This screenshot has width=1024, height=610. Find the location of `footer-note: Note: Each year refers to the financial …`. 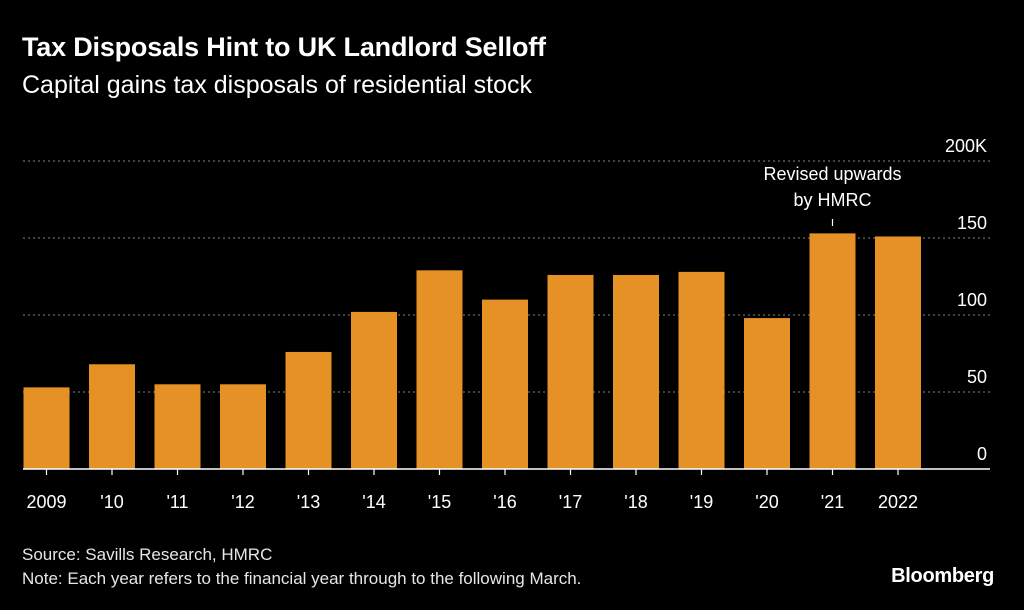

footer-note: Note: Each year refers to the financial … is located at coordinates (302, 578).